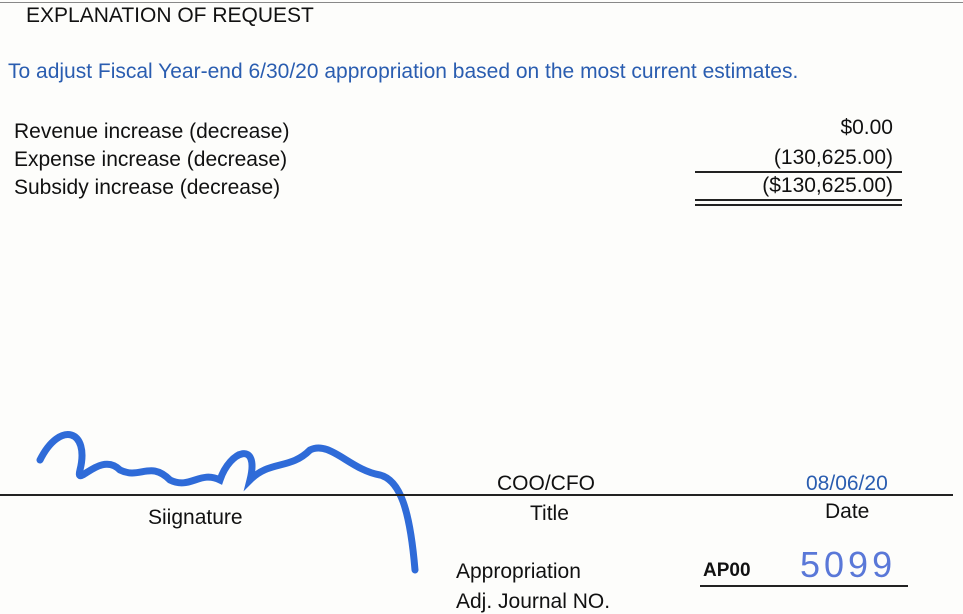 The width and height of the screenshot is (963, 614). Describe the element at coordinates (170, 15) in the screenshot. I see `section-title: EXPLANATION OF REQUEST` at that location.